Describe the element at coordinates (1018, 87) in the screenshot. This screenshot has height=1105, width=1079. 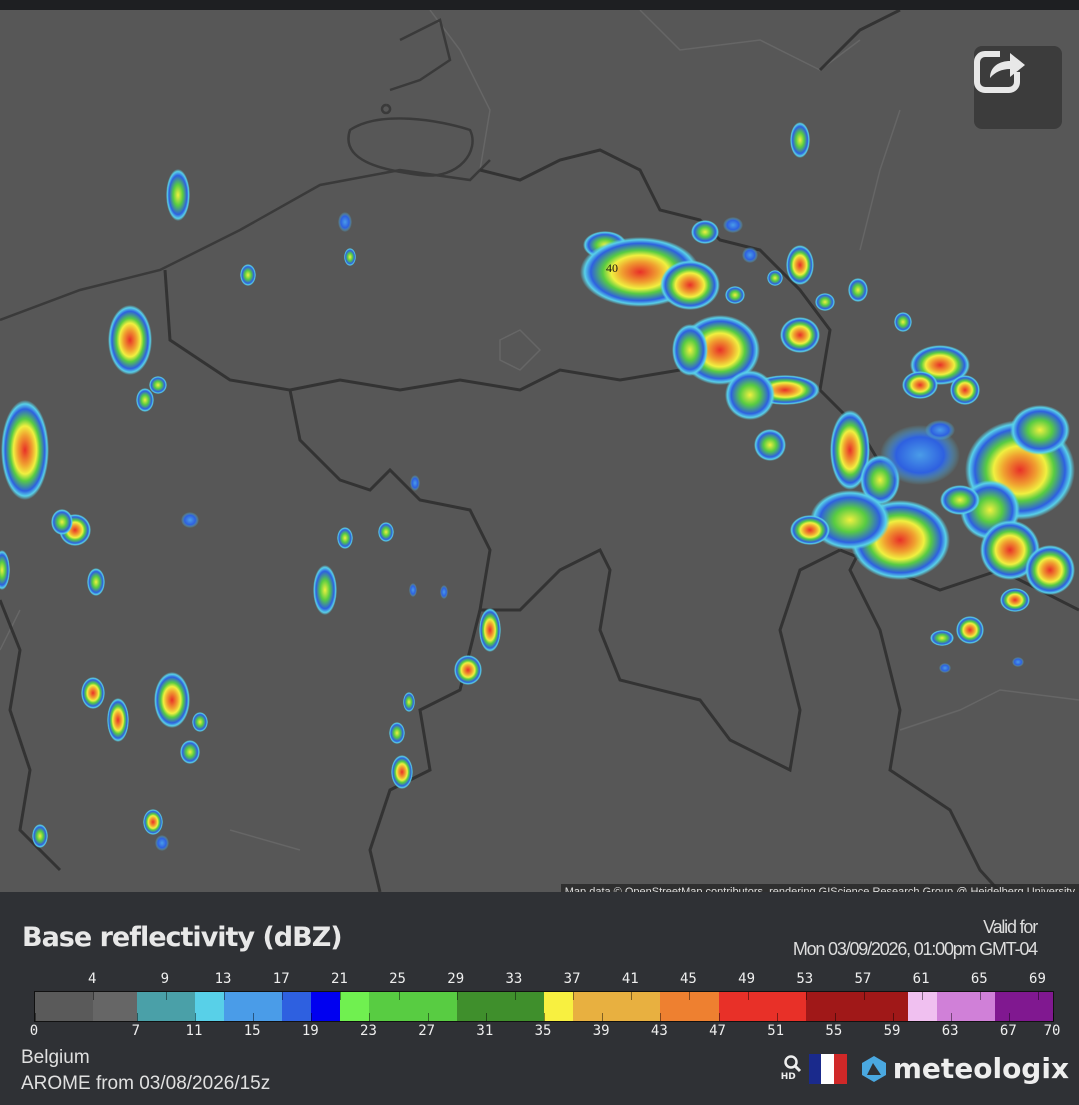
I see `share-button` at that location.